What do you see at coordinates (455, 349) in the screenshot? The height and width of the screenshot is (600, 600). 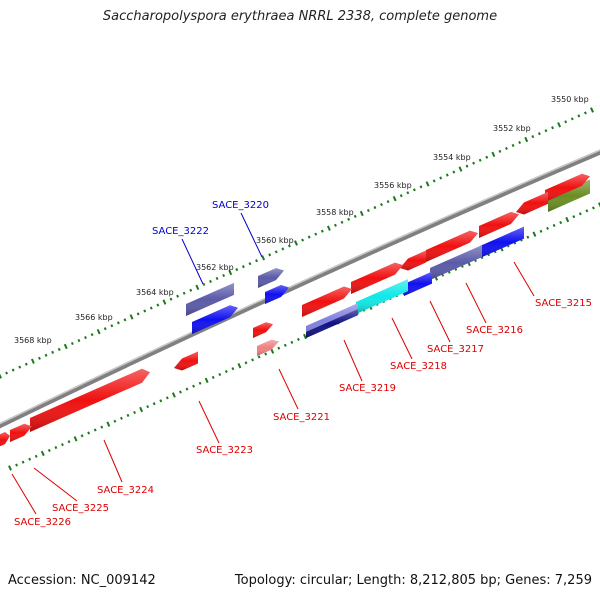 I see `gene-label-sace_3217: SACE_3217` at bounding box center [455, 349].